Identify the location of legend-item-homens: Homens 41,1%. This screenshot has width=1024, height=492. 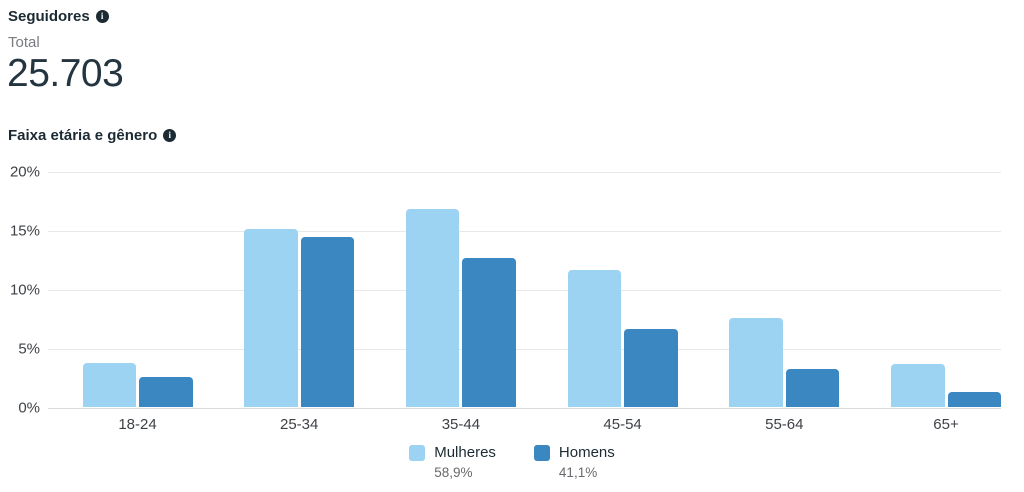
(574, 462).